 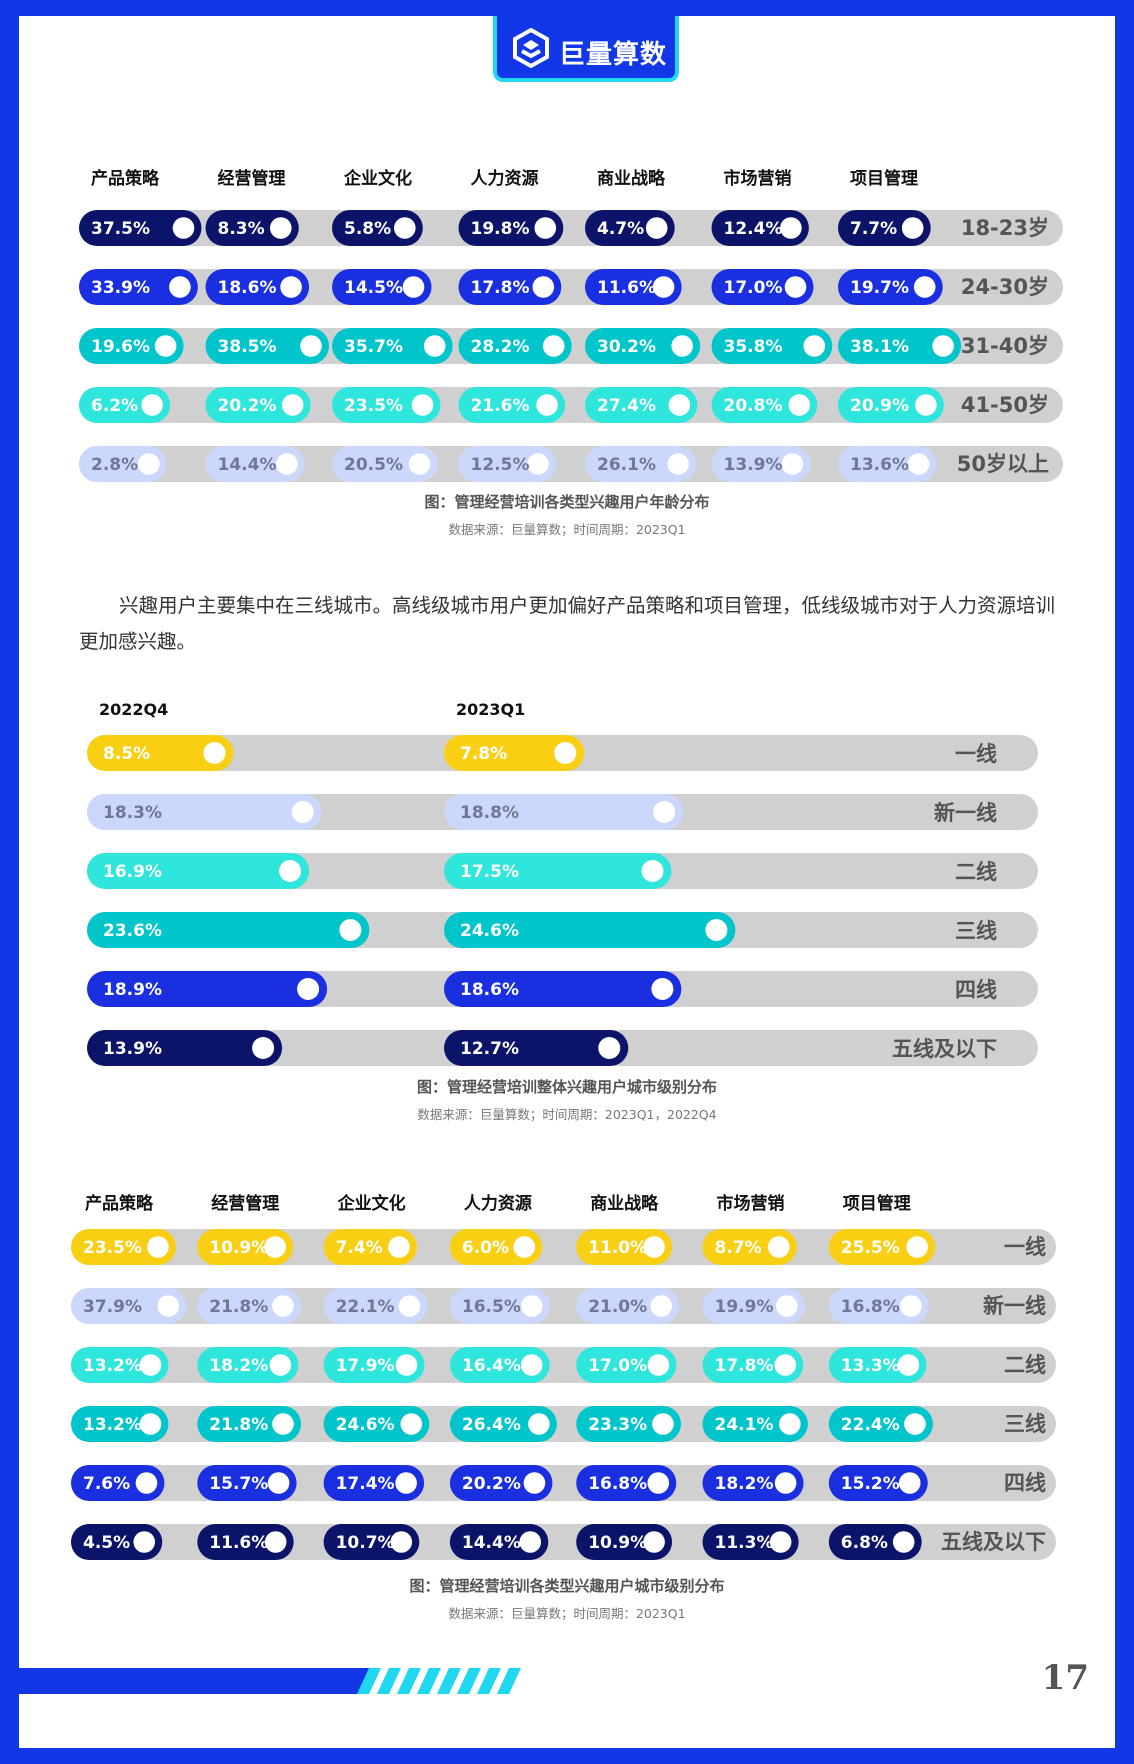 I want to click on data-label: 25.5%, so click(x=870, y=1248).